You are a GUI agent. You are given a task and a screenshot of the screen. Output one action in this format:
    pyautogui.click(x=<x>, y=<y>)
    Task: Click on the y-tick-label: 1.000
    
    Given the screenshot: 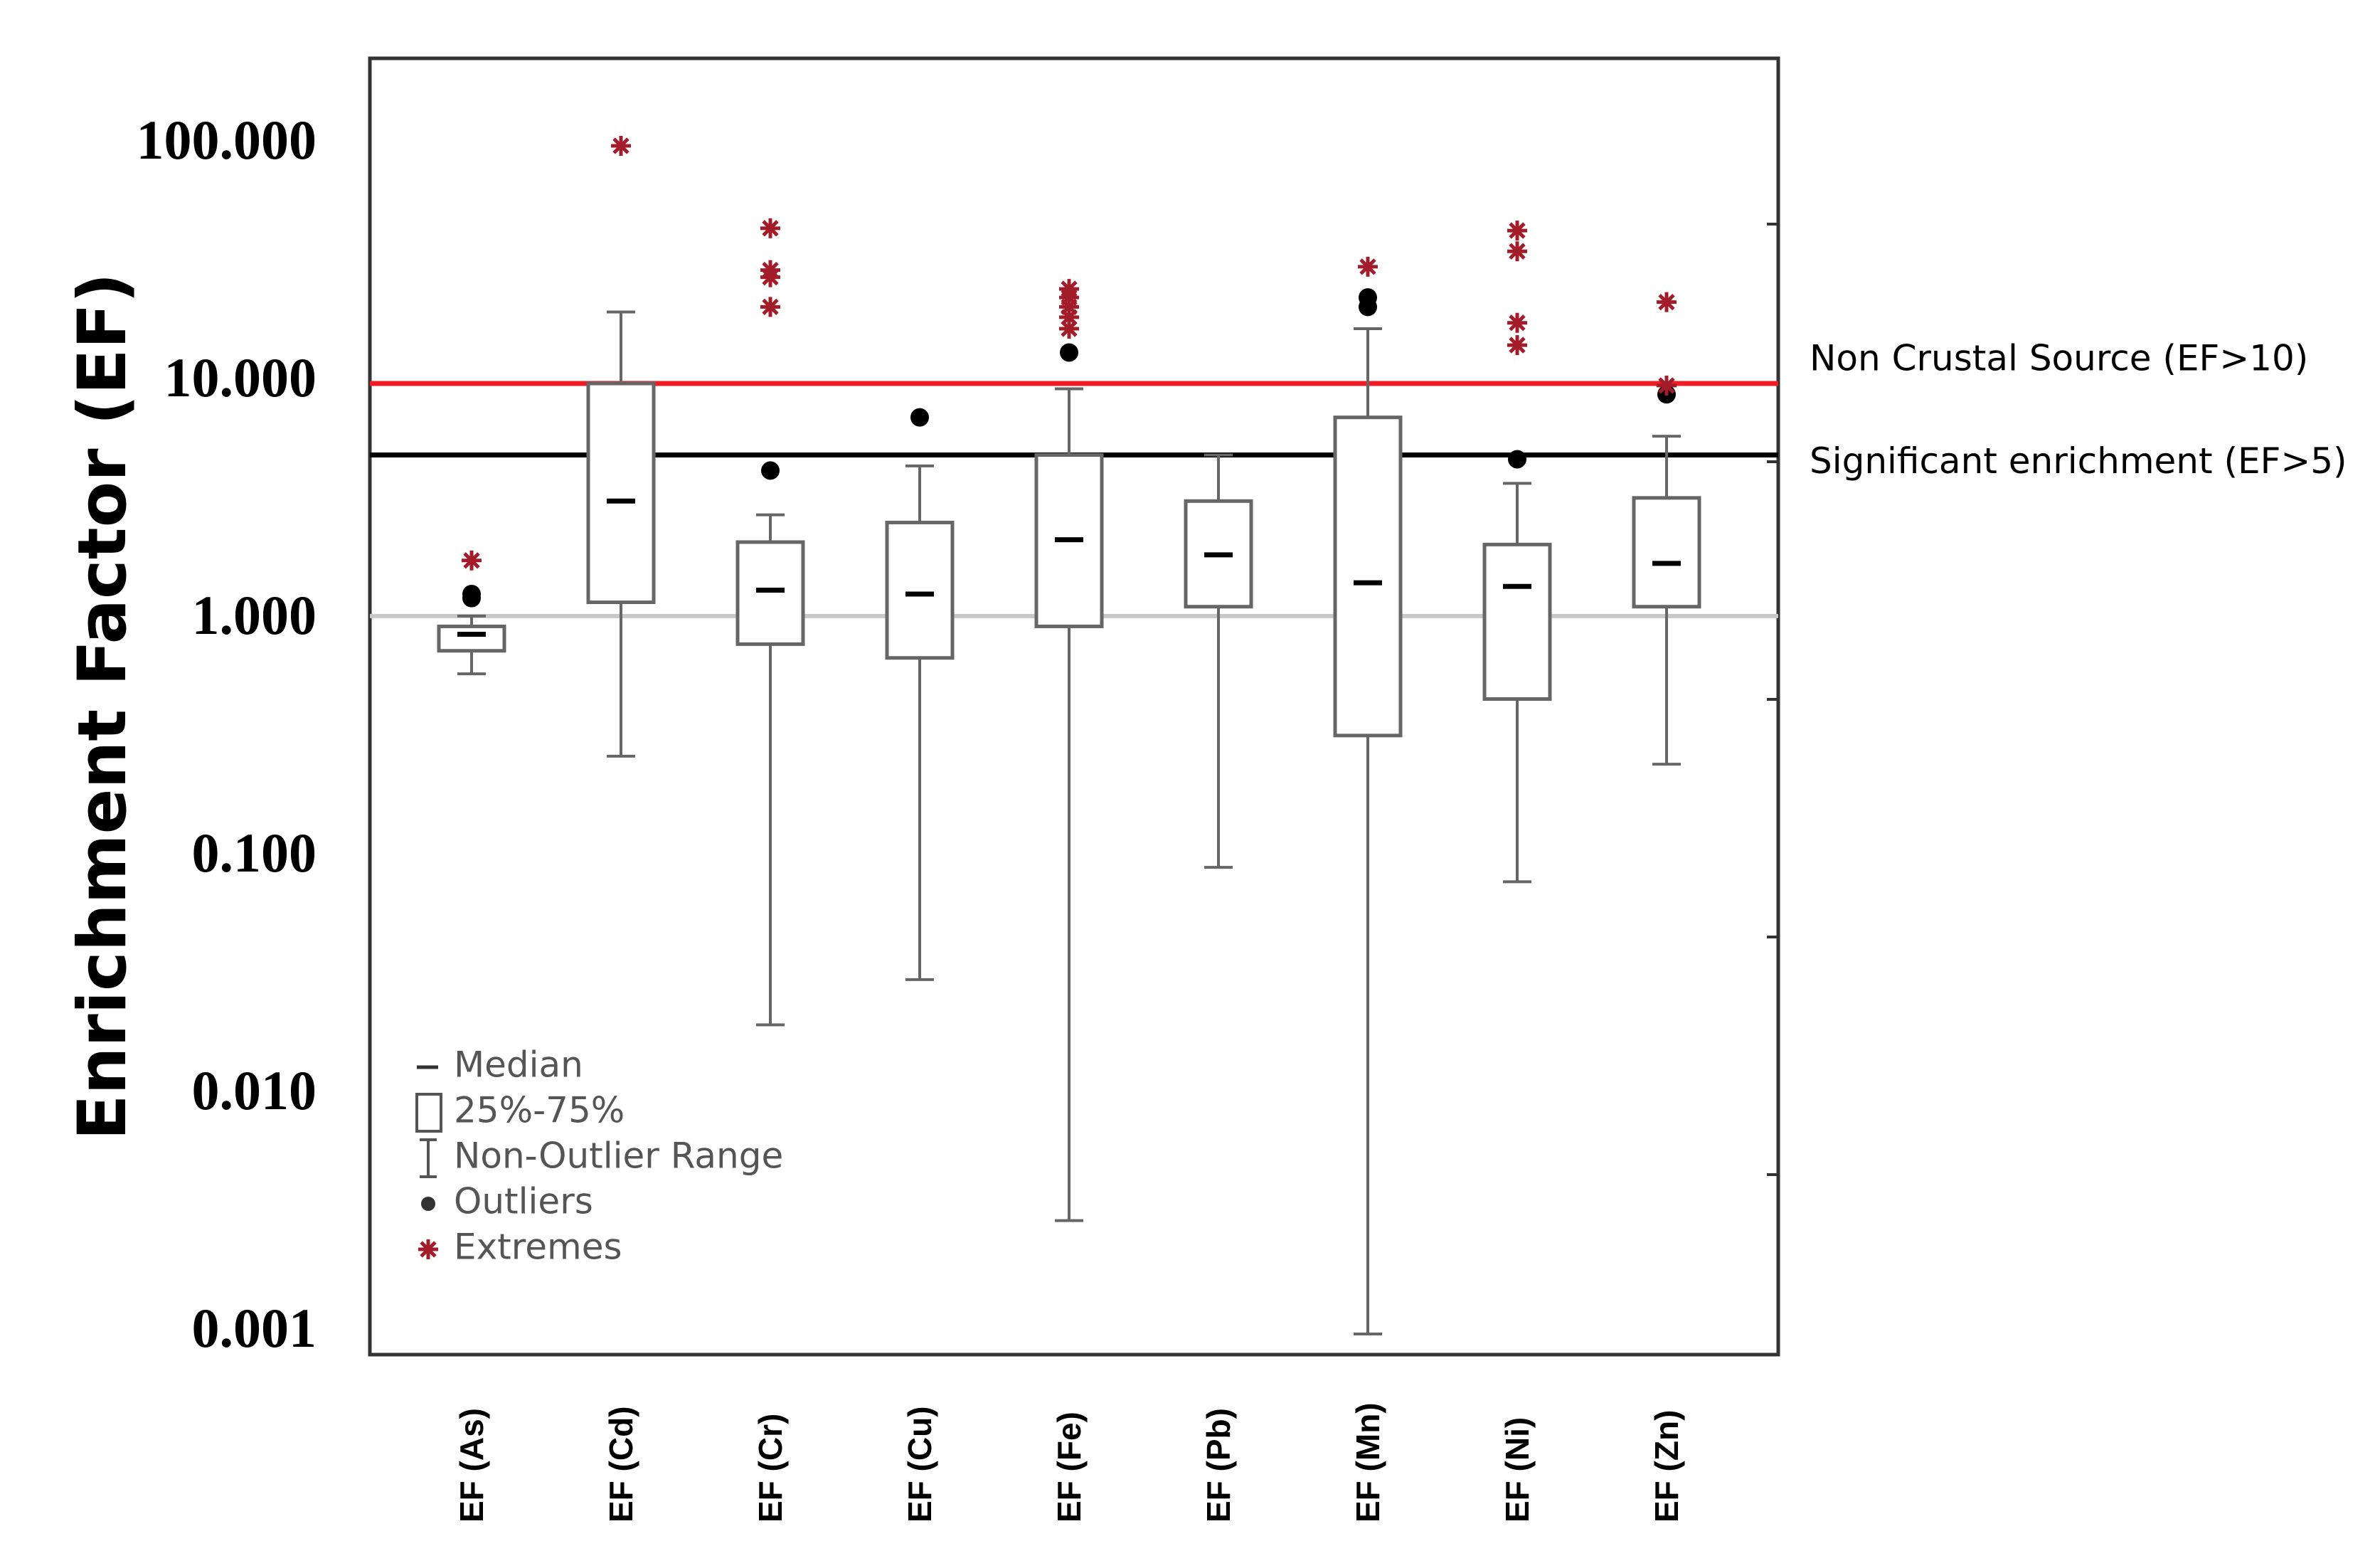 What is the action you would take?
    pyautogui.click(x=254, y=615)
    